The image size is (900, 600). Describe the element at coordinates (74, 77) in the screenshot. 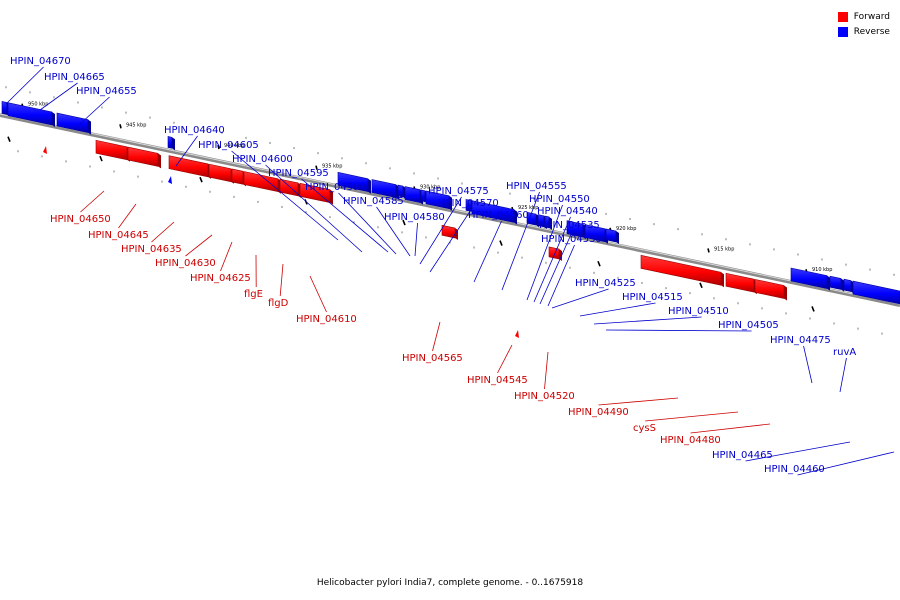

I see `reverse-gene-label: HPIN_04665` at that location.